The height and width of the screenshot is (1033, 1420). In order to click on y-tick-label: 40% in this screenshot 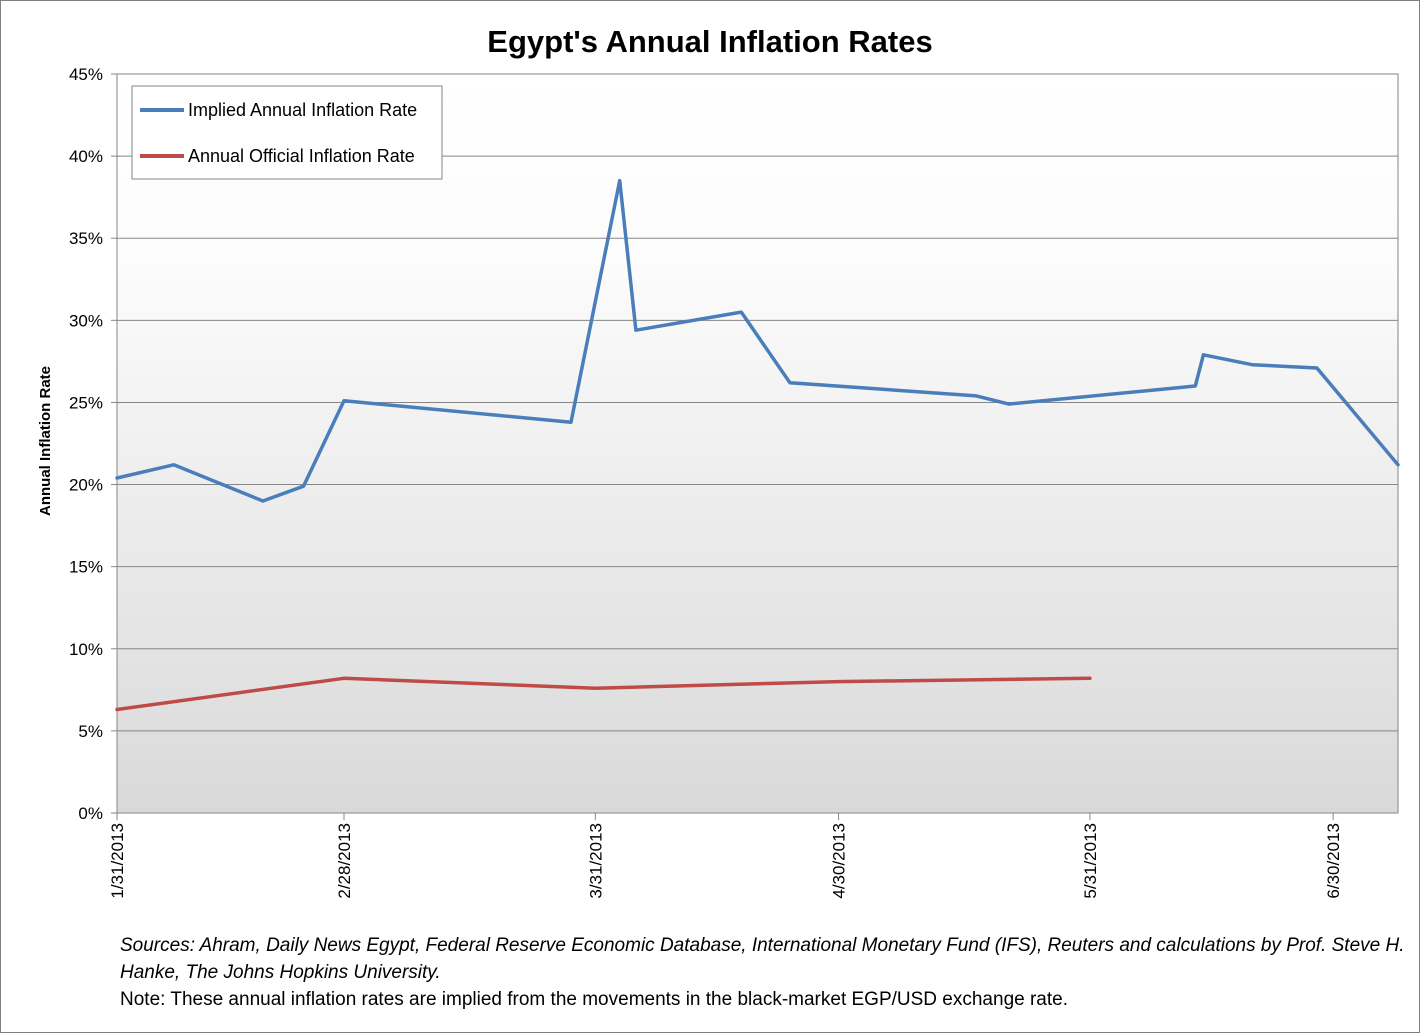, I will do `click(86, 156)`.